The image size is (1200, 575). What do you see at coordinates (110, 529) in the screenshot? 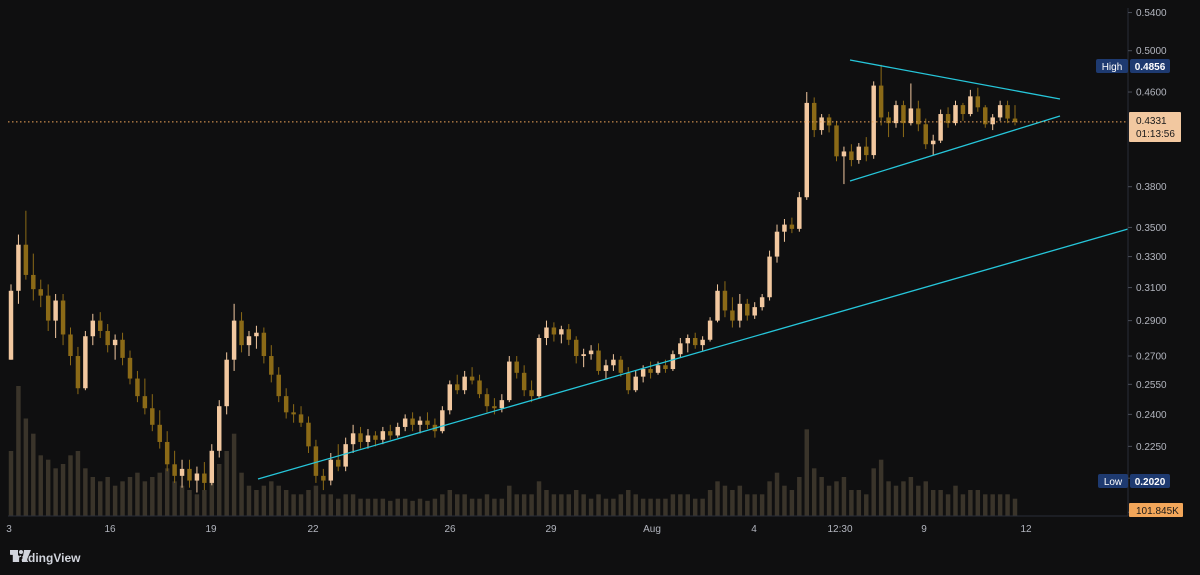
I see `time-tick-label: 16` at bounding box center [110, 529].